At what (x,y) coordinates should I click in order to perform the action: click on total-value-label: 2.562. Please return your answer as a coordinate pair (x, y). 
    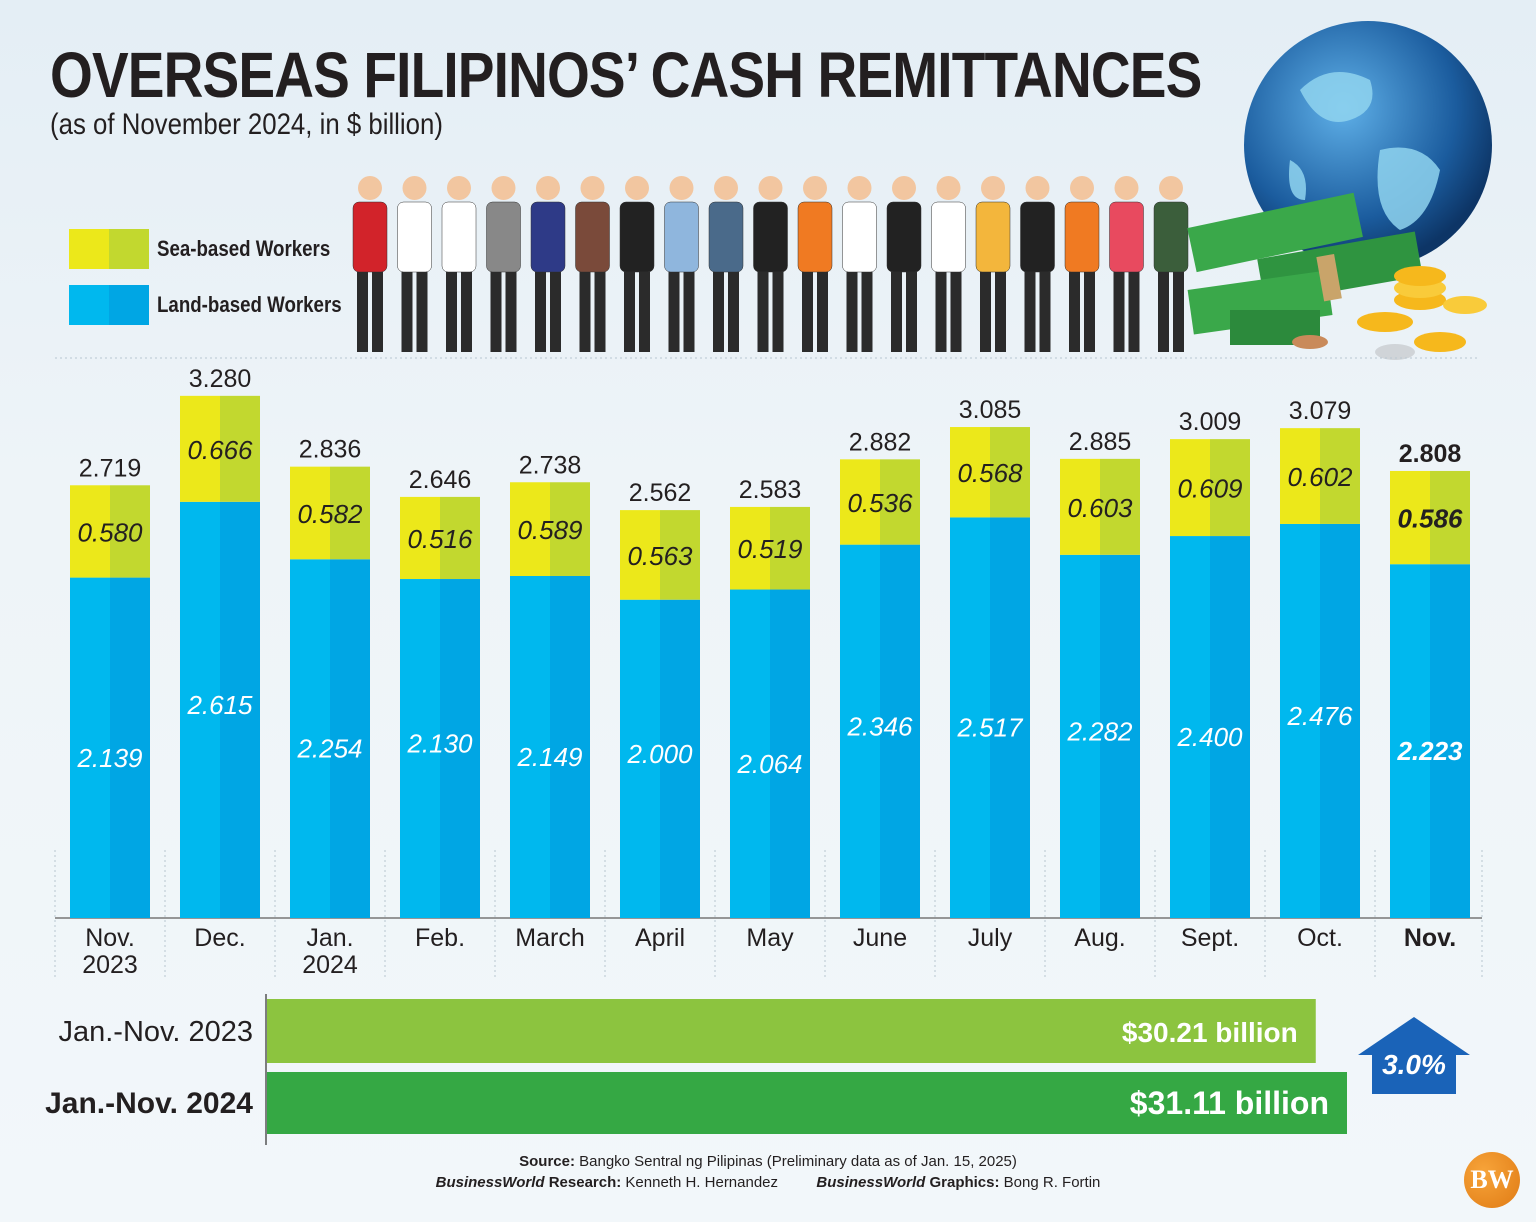
    Looking at the image, I should click on (660, 493).